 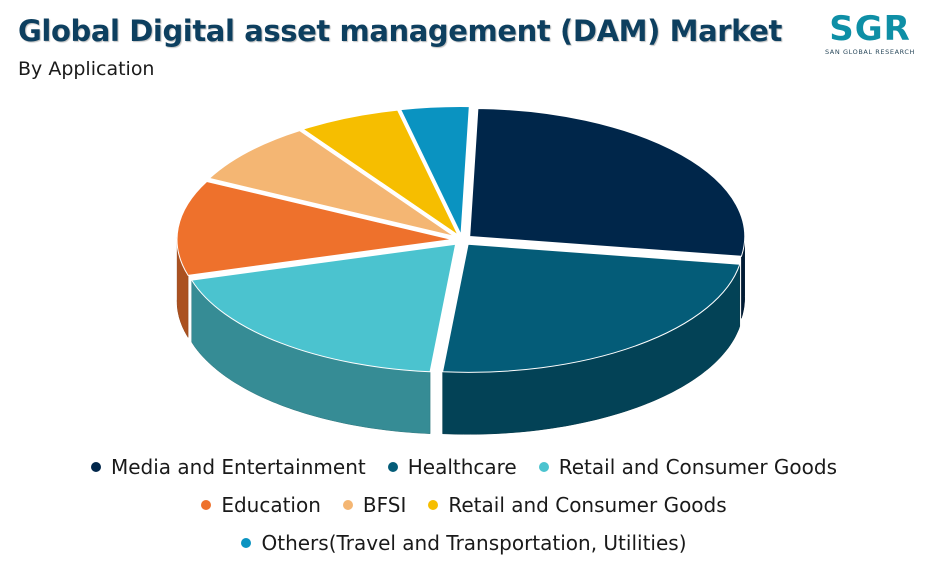 I want to click on legend-item: Healthcare, so click(x=452, y=467).